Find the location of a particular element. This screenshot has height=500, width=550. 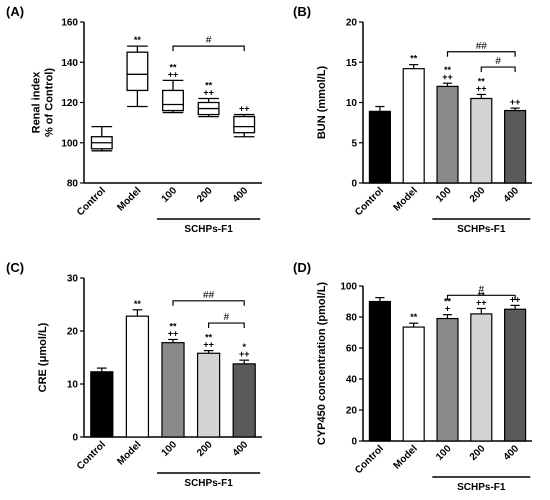

panel-label: (B) is located at coordinates (302, 11).